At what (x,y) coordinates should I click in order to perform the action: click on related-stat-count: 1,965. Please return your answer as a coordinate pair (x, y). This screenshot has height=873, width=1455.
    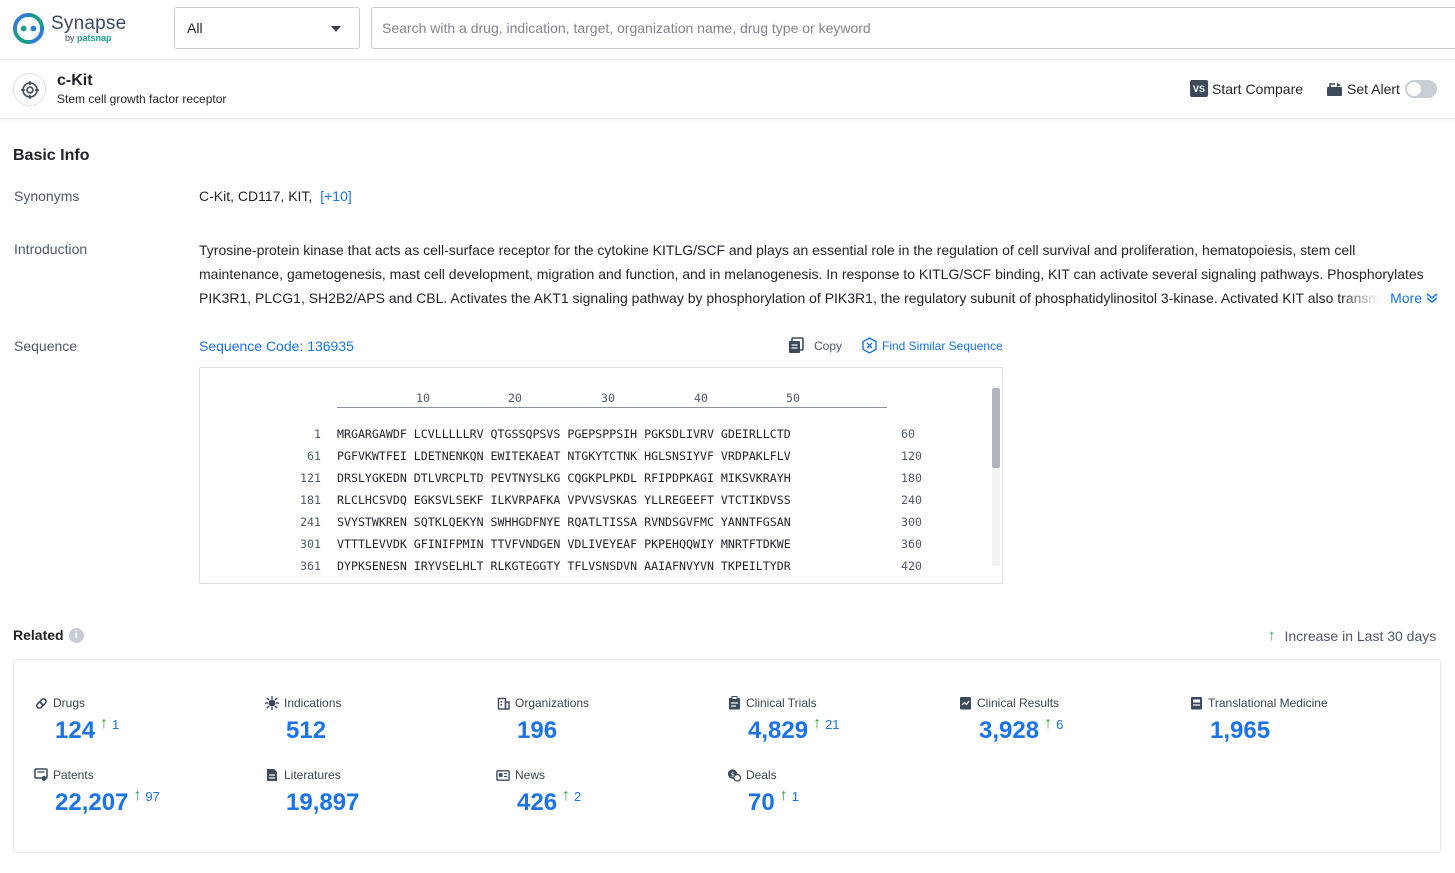
    Looking at the image, I should click on (1240, 731).